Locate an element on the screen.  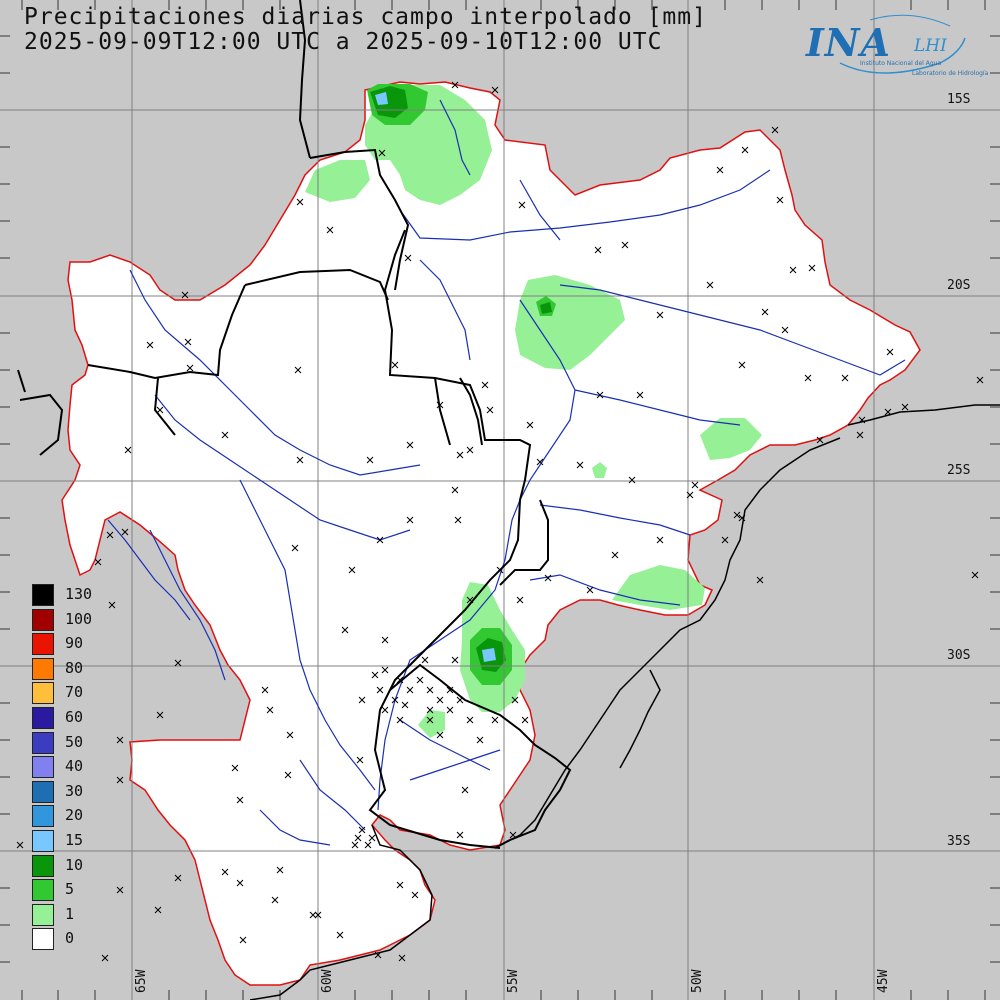
logo-subtitle-lhi: Laboratorio de Hidrología is located at coordinates (950, 73).